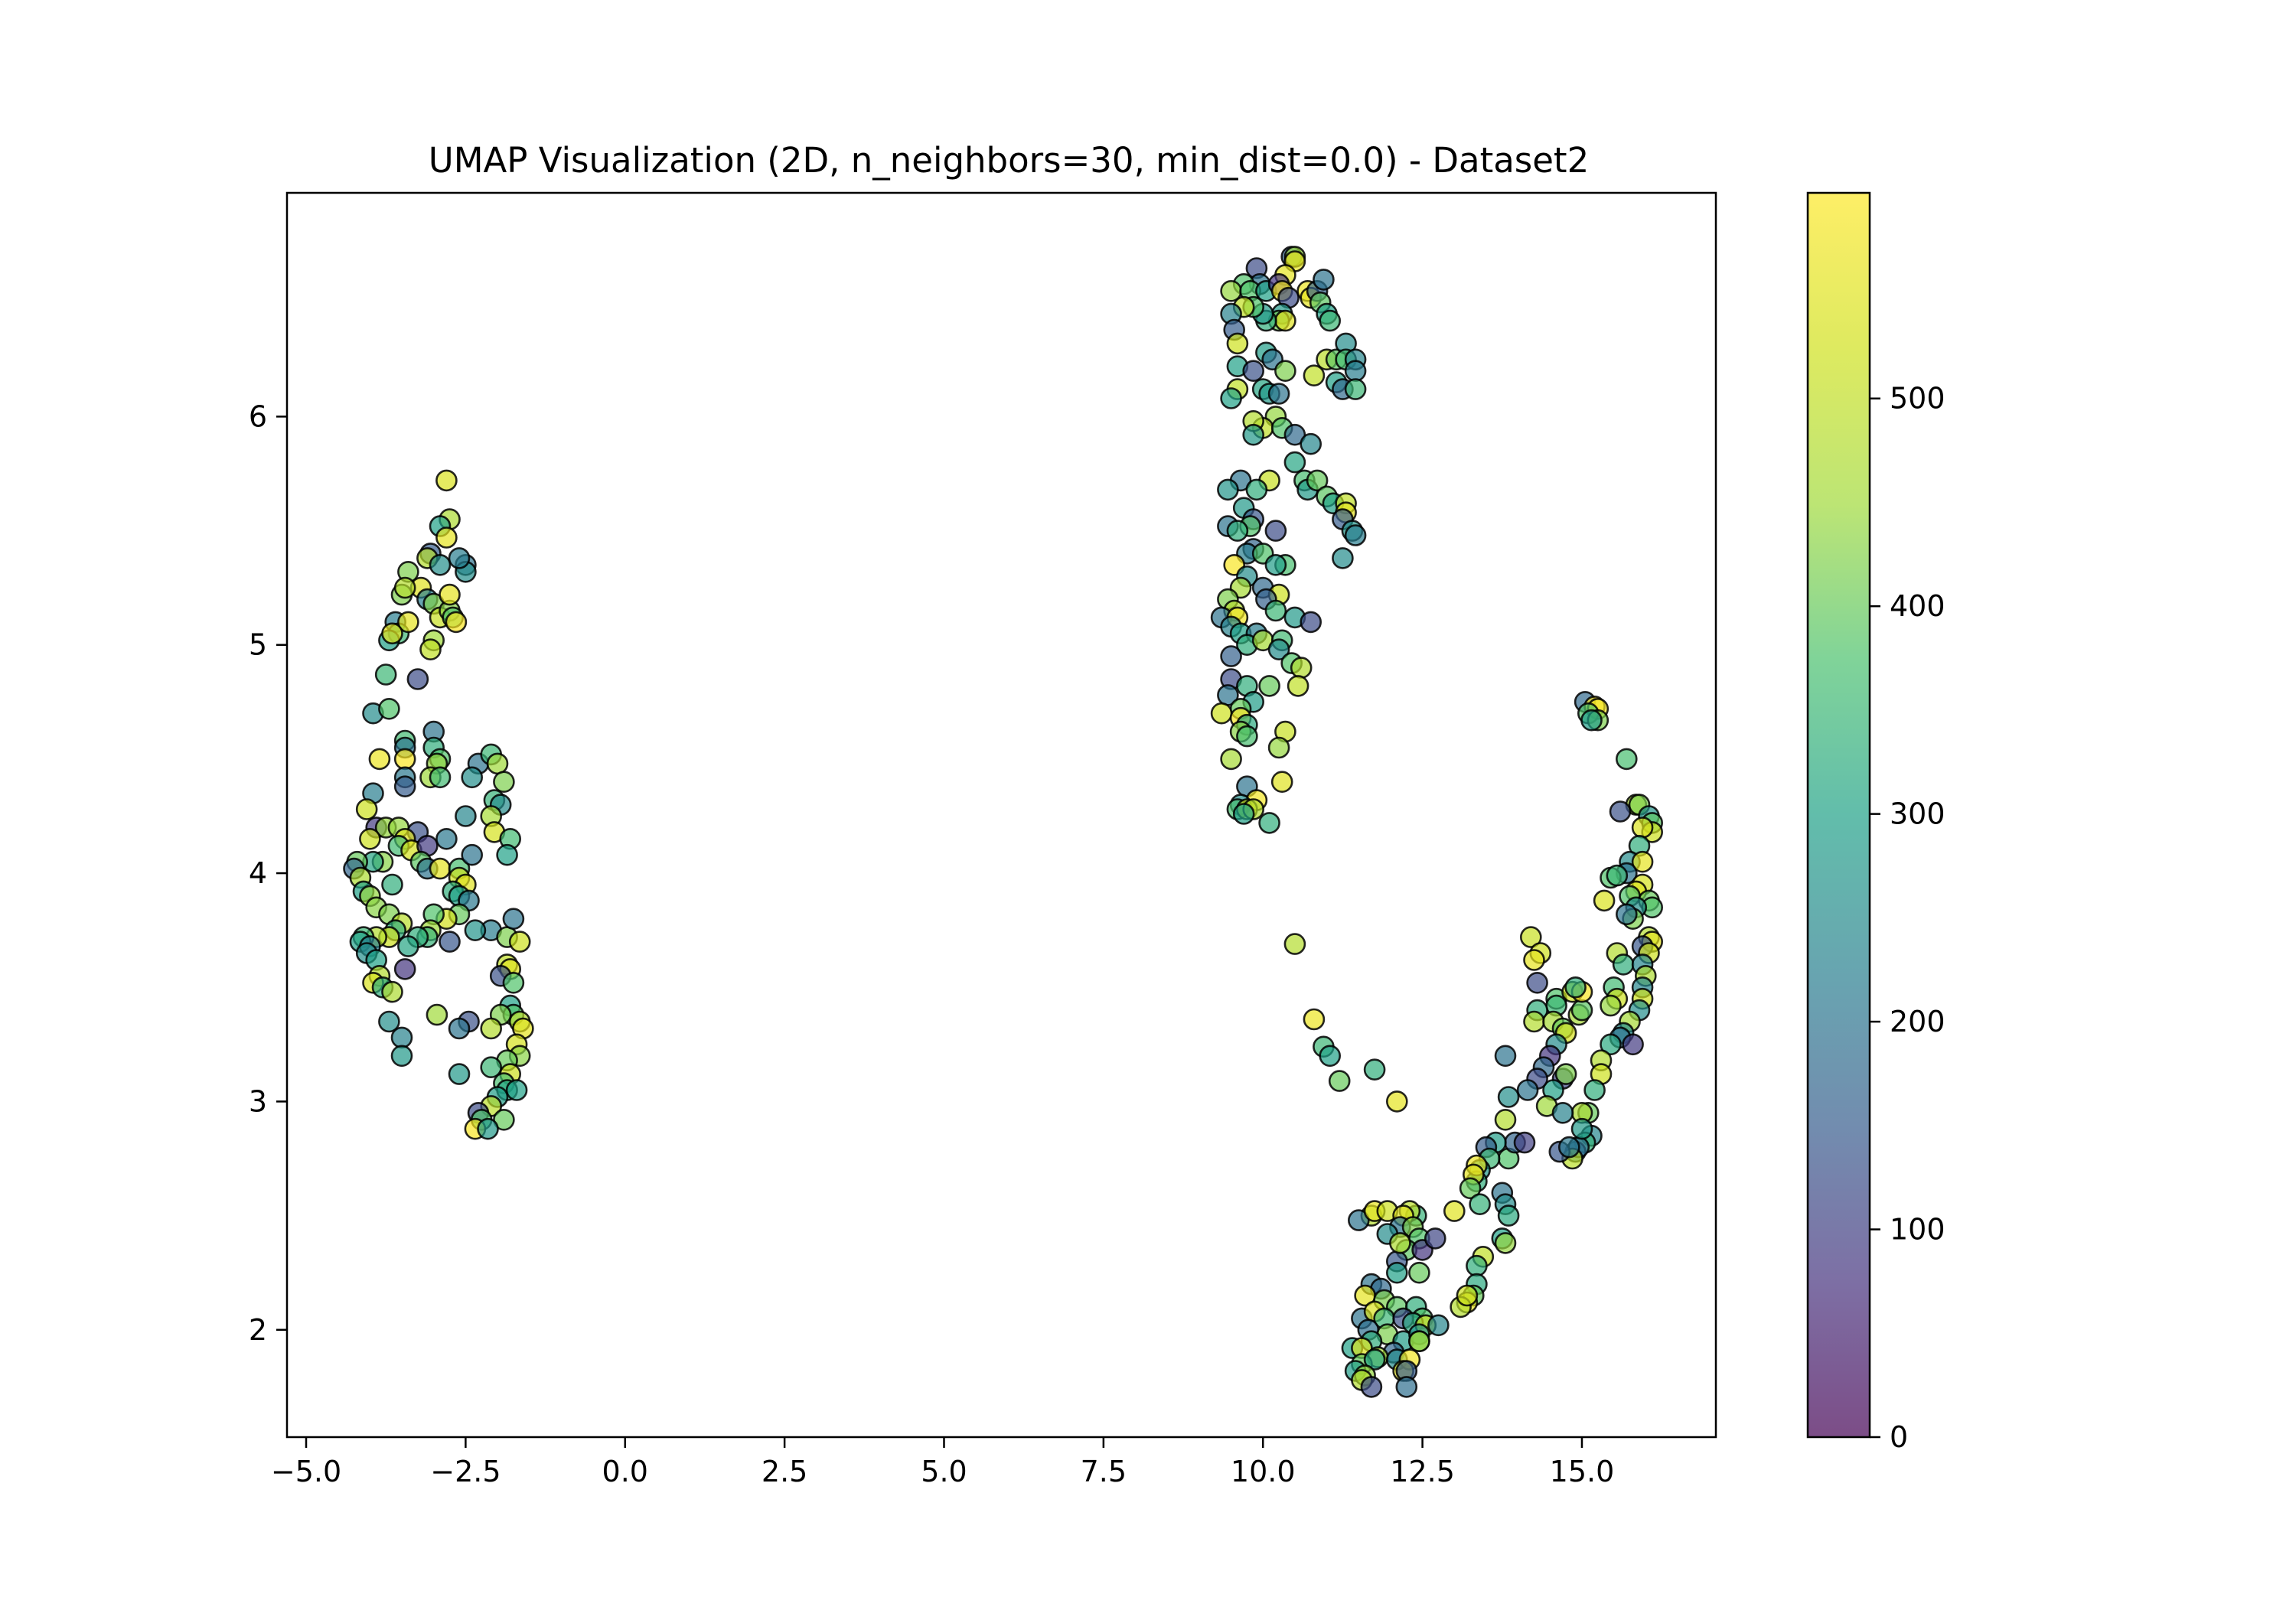  I want to click on x-tick-label: 7.5, so click(1104, 1471).